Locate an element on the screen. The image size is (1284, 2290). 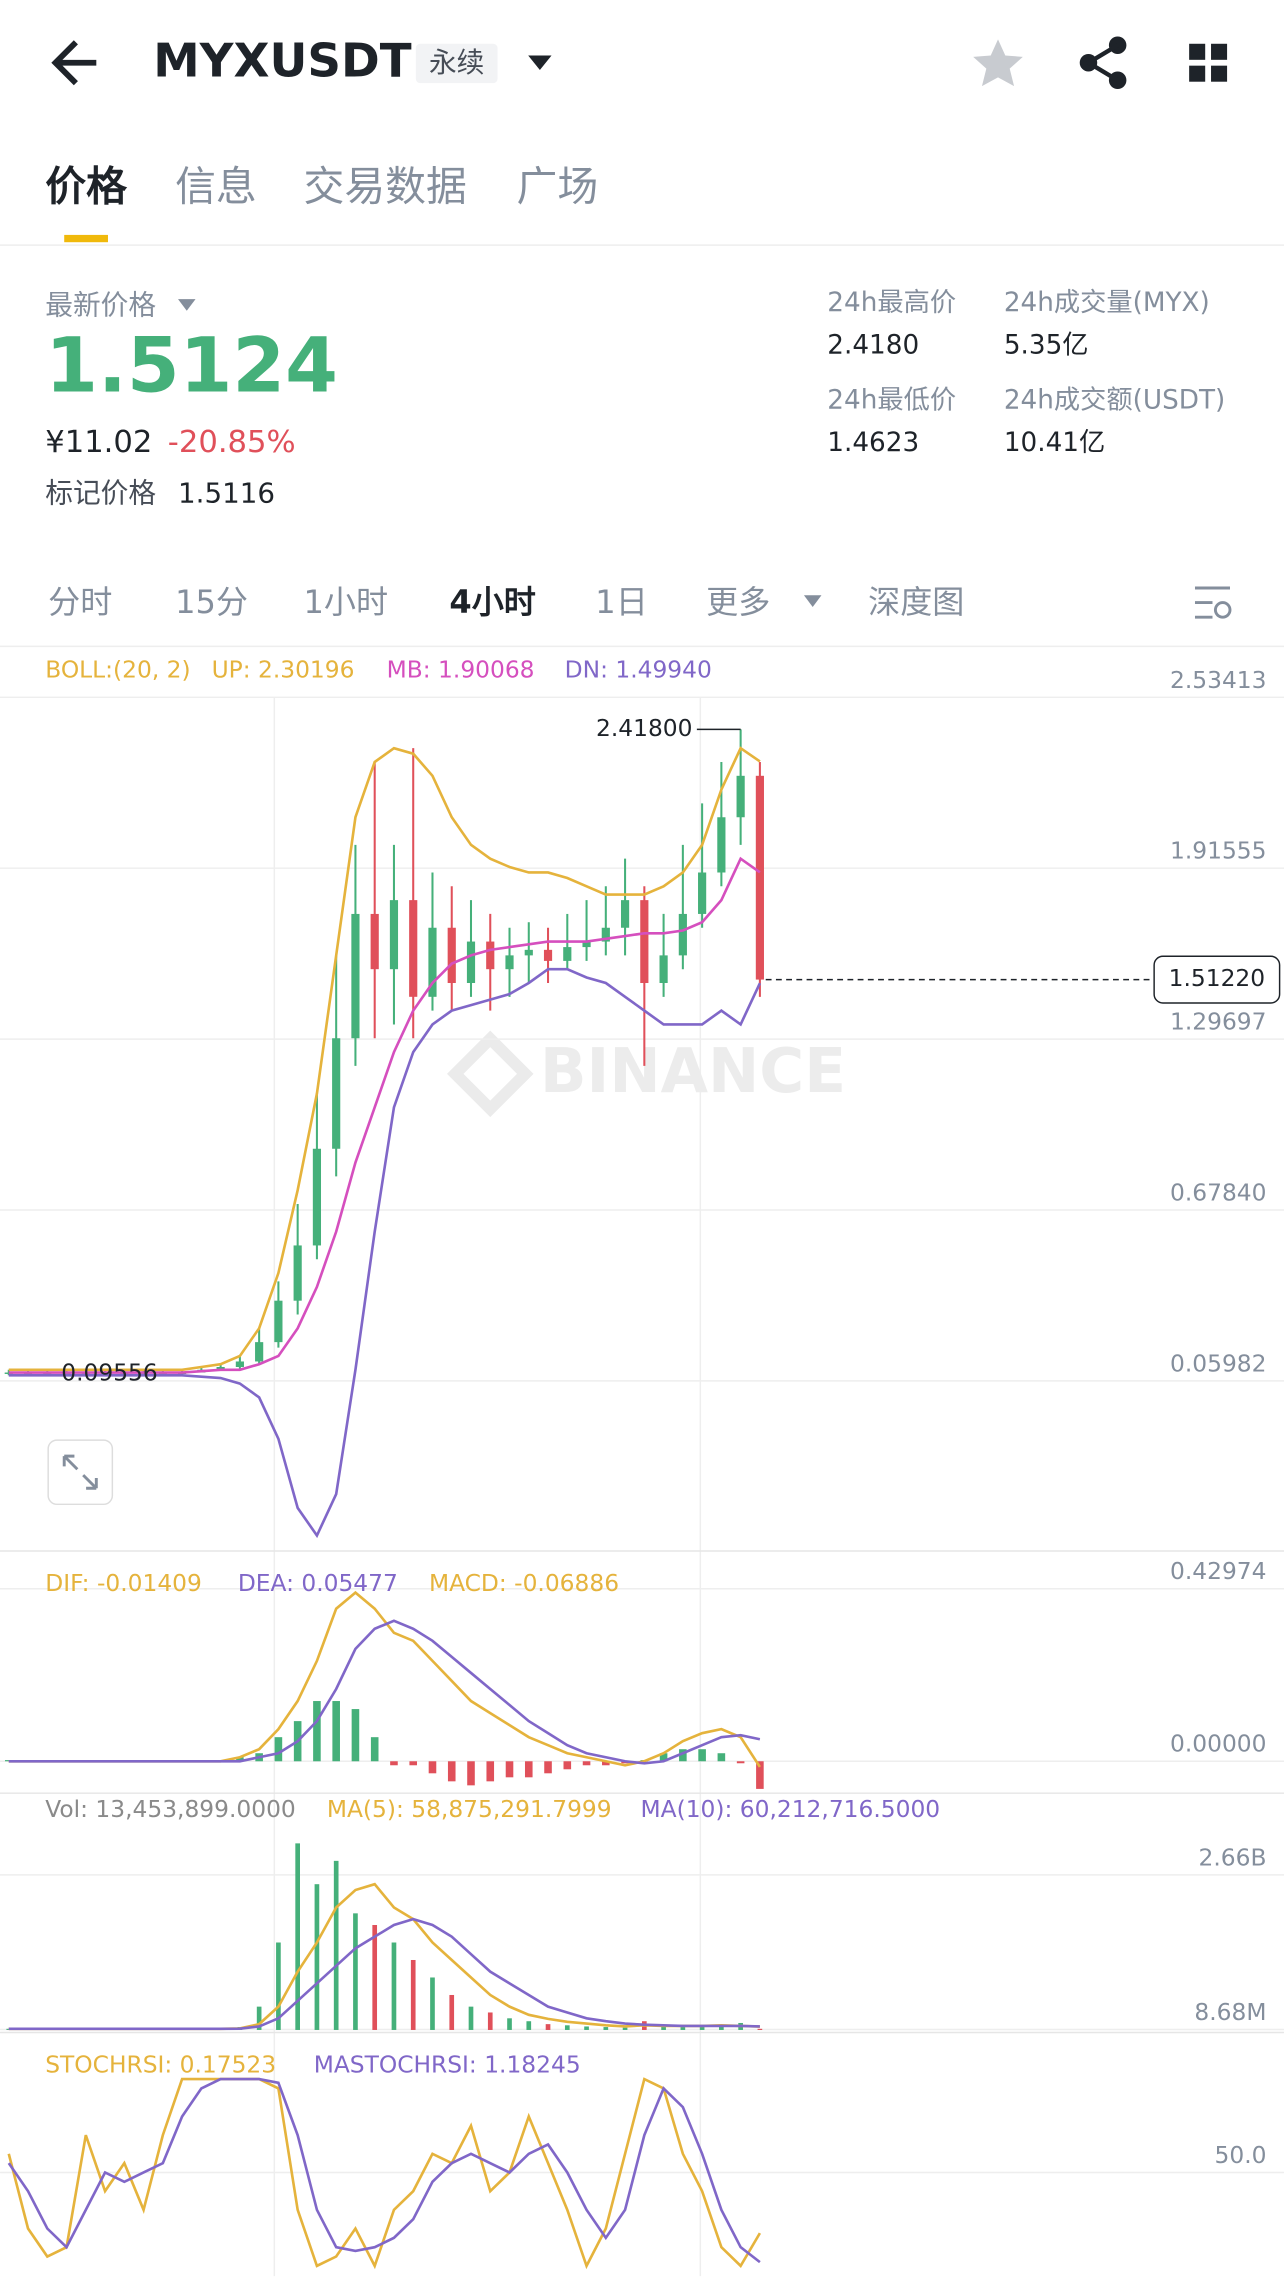
expand-button is located at coordinates (80, 1472).